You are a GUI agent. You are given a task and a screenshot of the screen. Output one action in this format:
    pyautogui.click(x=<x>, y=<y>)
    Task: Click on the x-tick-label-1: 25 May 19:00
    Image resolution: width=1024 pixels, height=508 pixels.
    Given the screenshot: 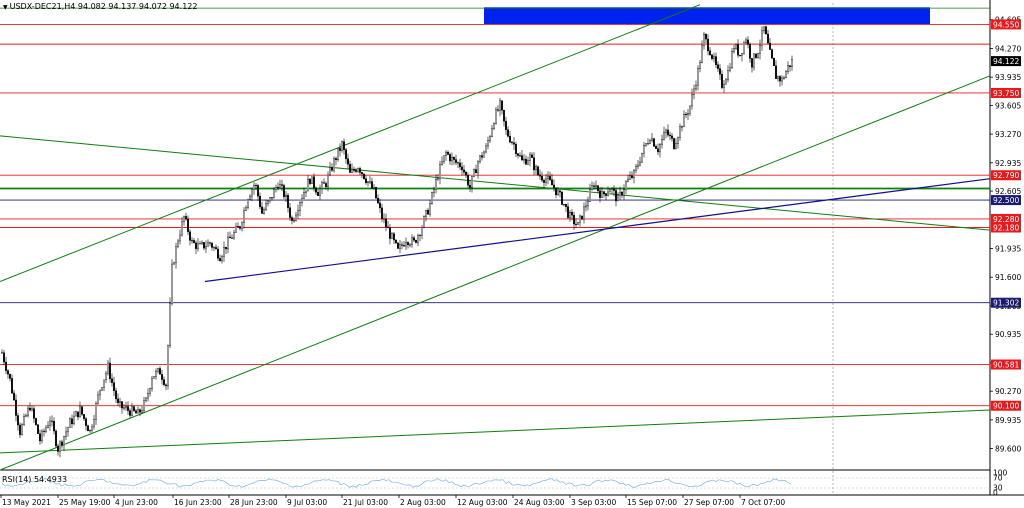 What is the action you would take?
    pyautogui.click(x=85, y=502)
    